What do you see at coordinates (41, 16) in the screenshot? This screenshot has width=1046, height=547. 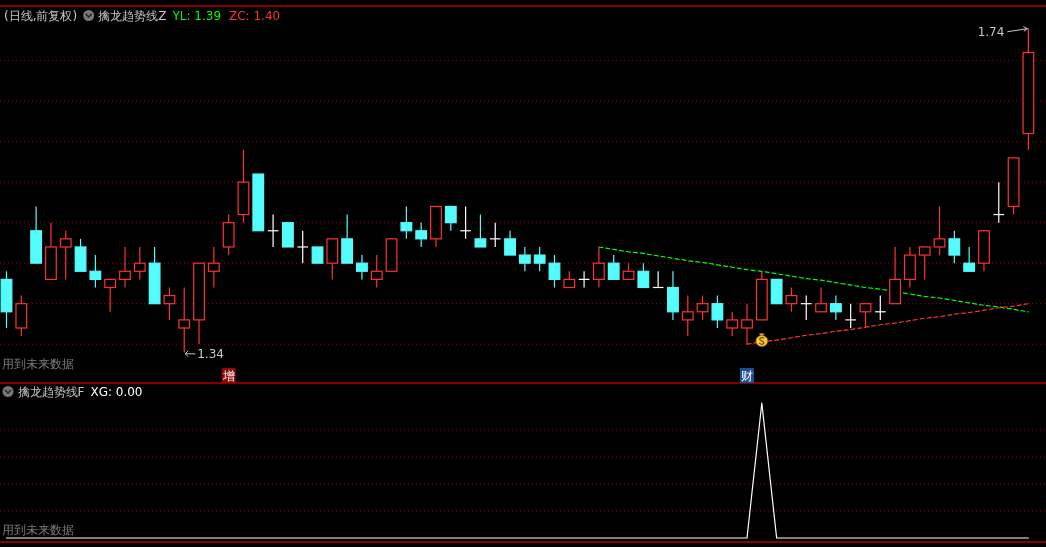 I see `title: (日线,前复权)` at bounding box center [41, 16].